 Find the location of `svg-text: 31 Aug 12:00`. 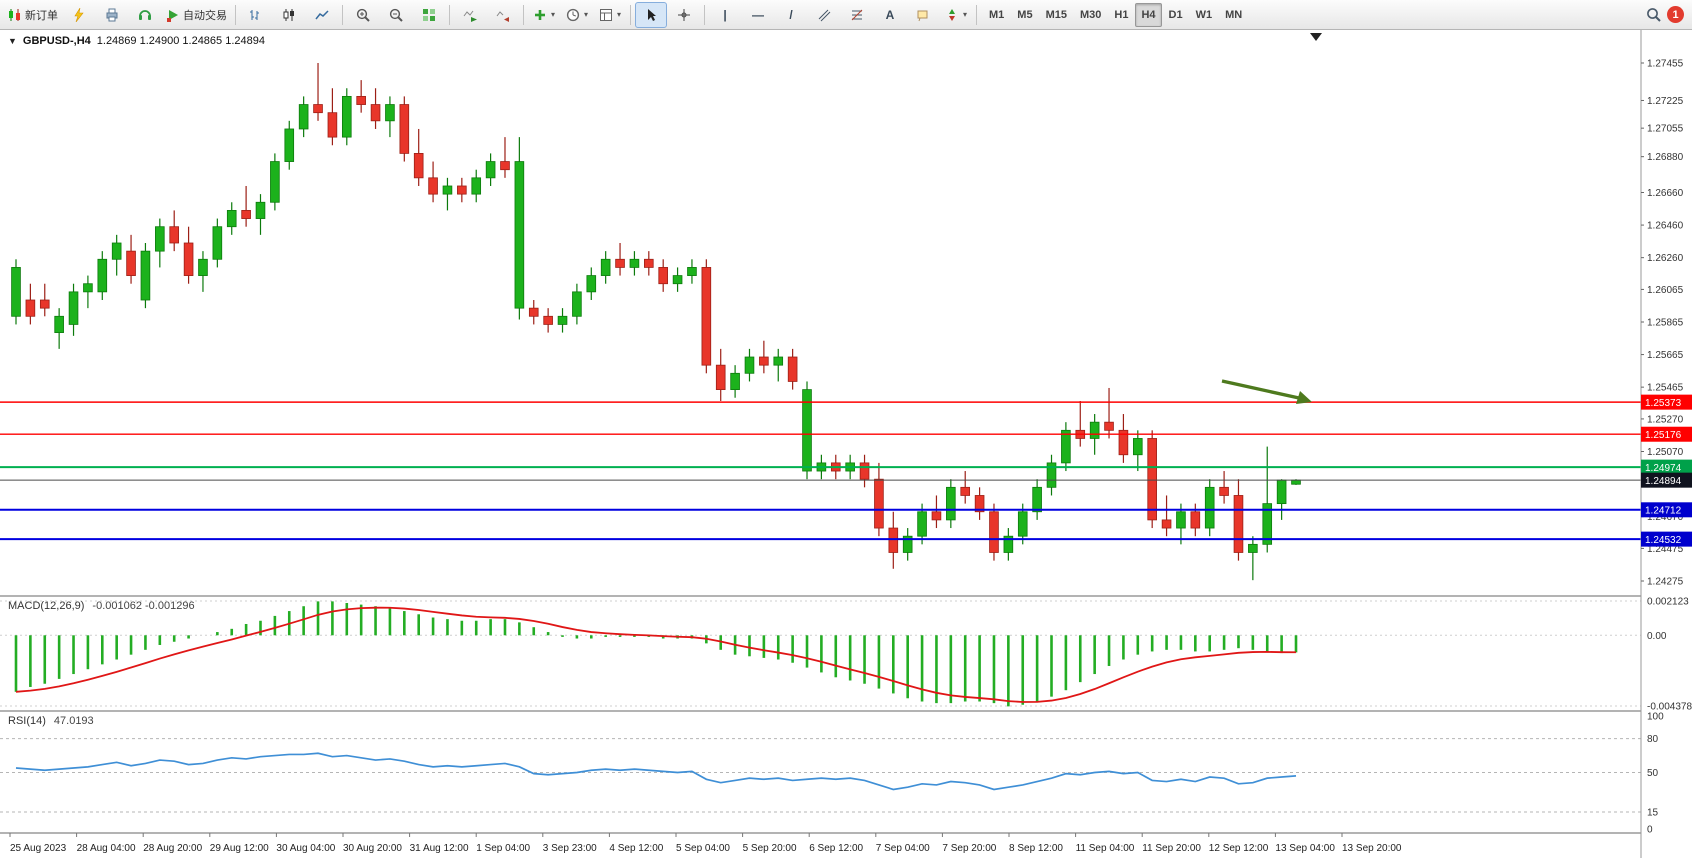

svg-text: 31 Aug 12:00 is located at coordinates (439, 848).